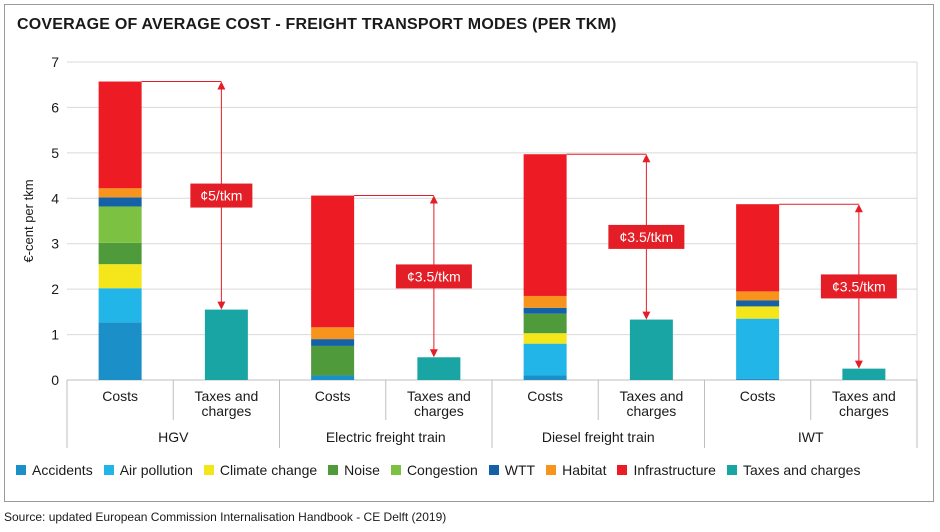  What do you see at coordinates (55, 289) in the screenshot?
I see `y-tick-label: 2` at bounding box center [55, 289].